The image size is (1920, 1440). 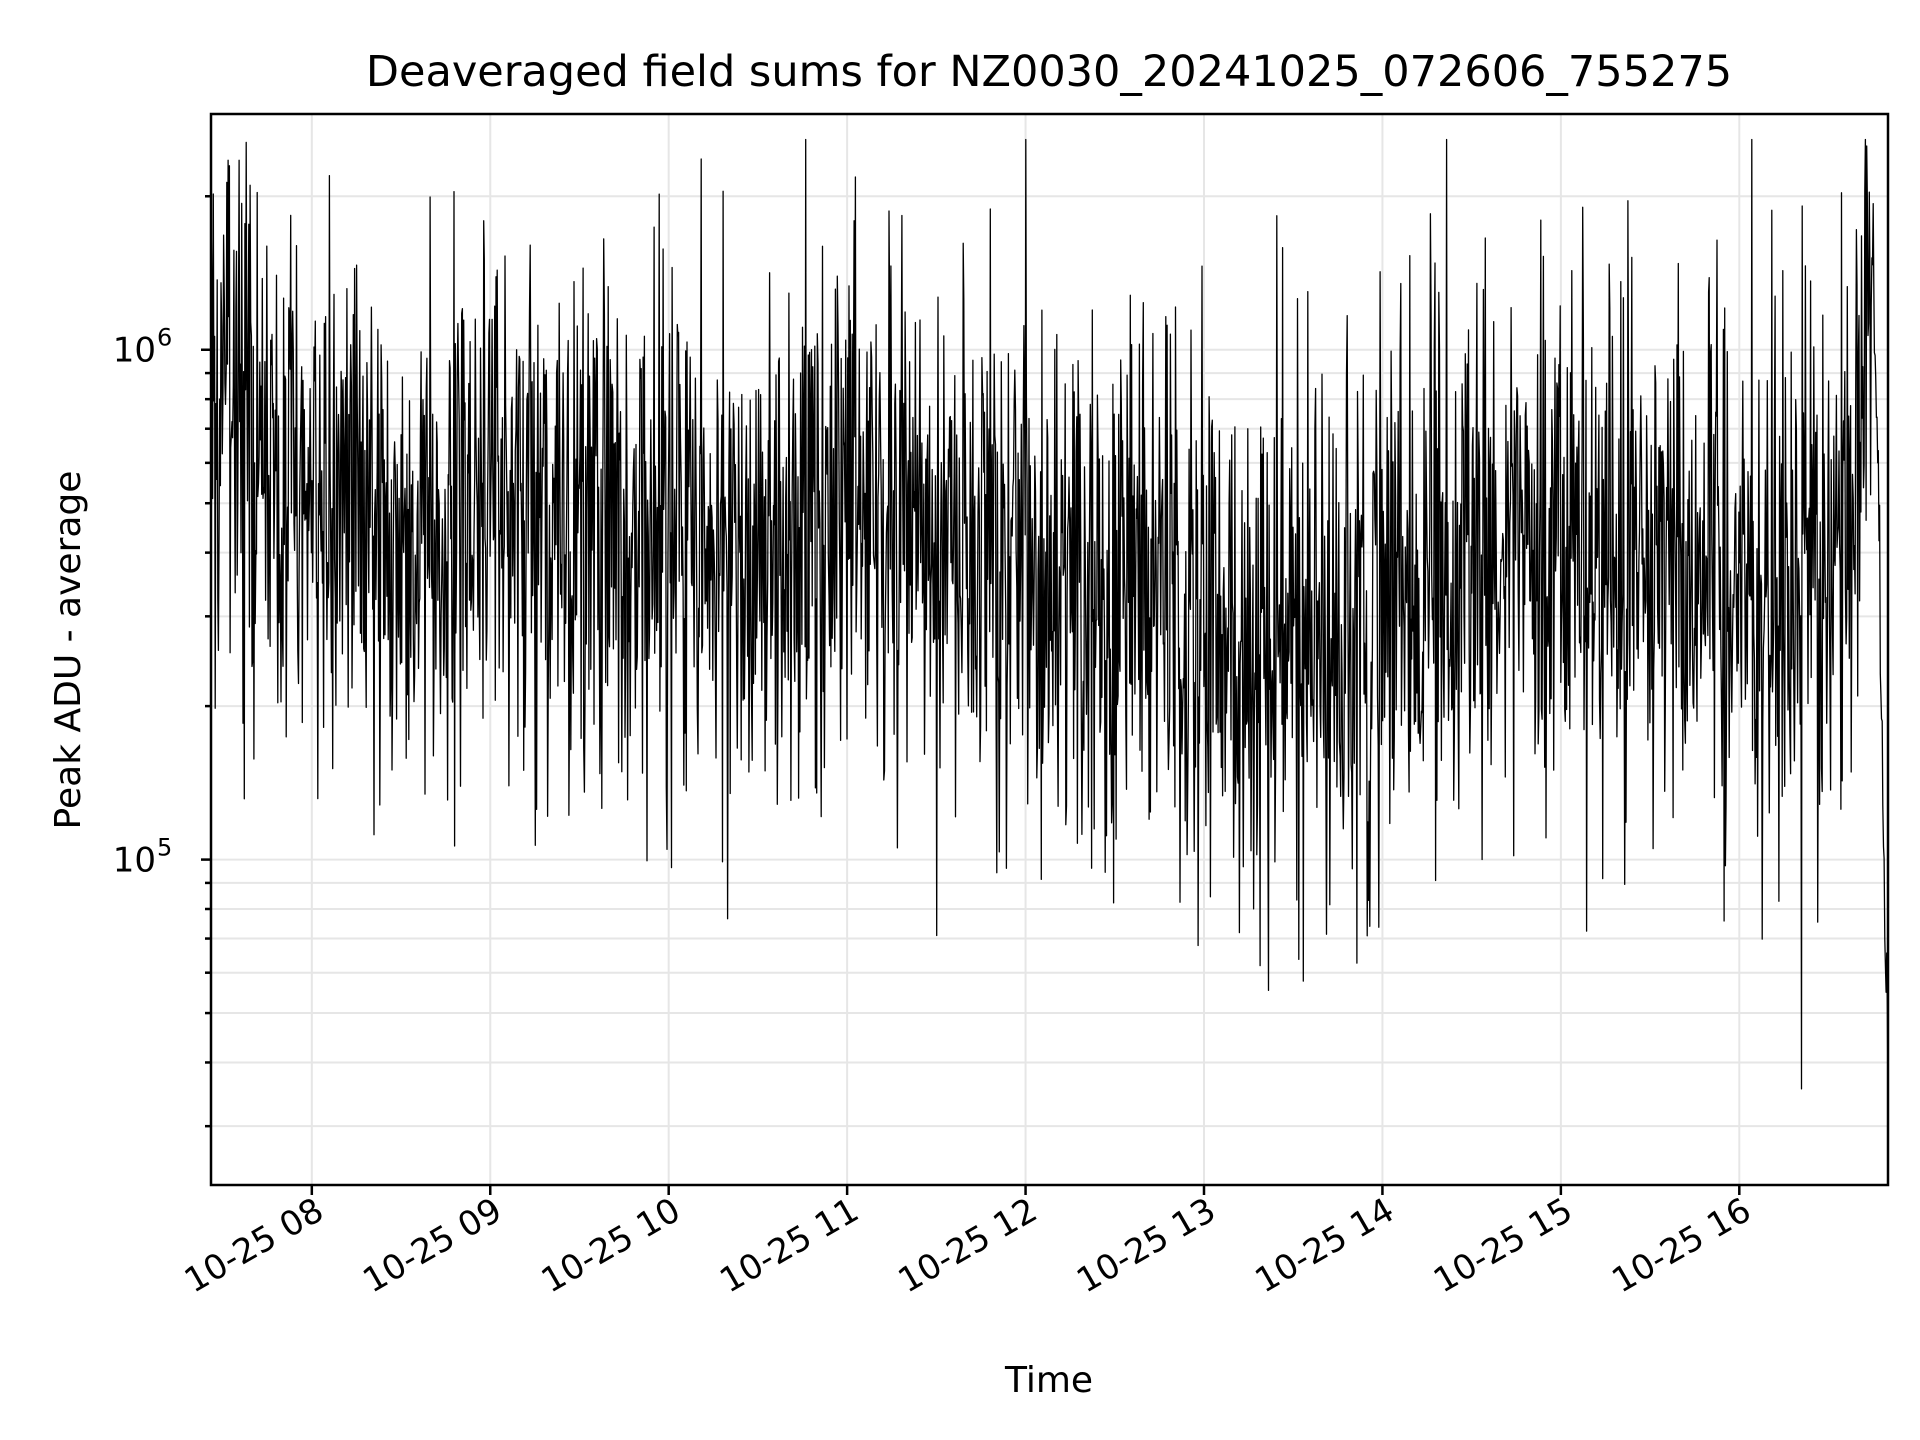 What do you see at coordinates (254, 1245) in the screenshot?
I see `x-tick-label: 10-25 08` at bounding box center [254, 1245].